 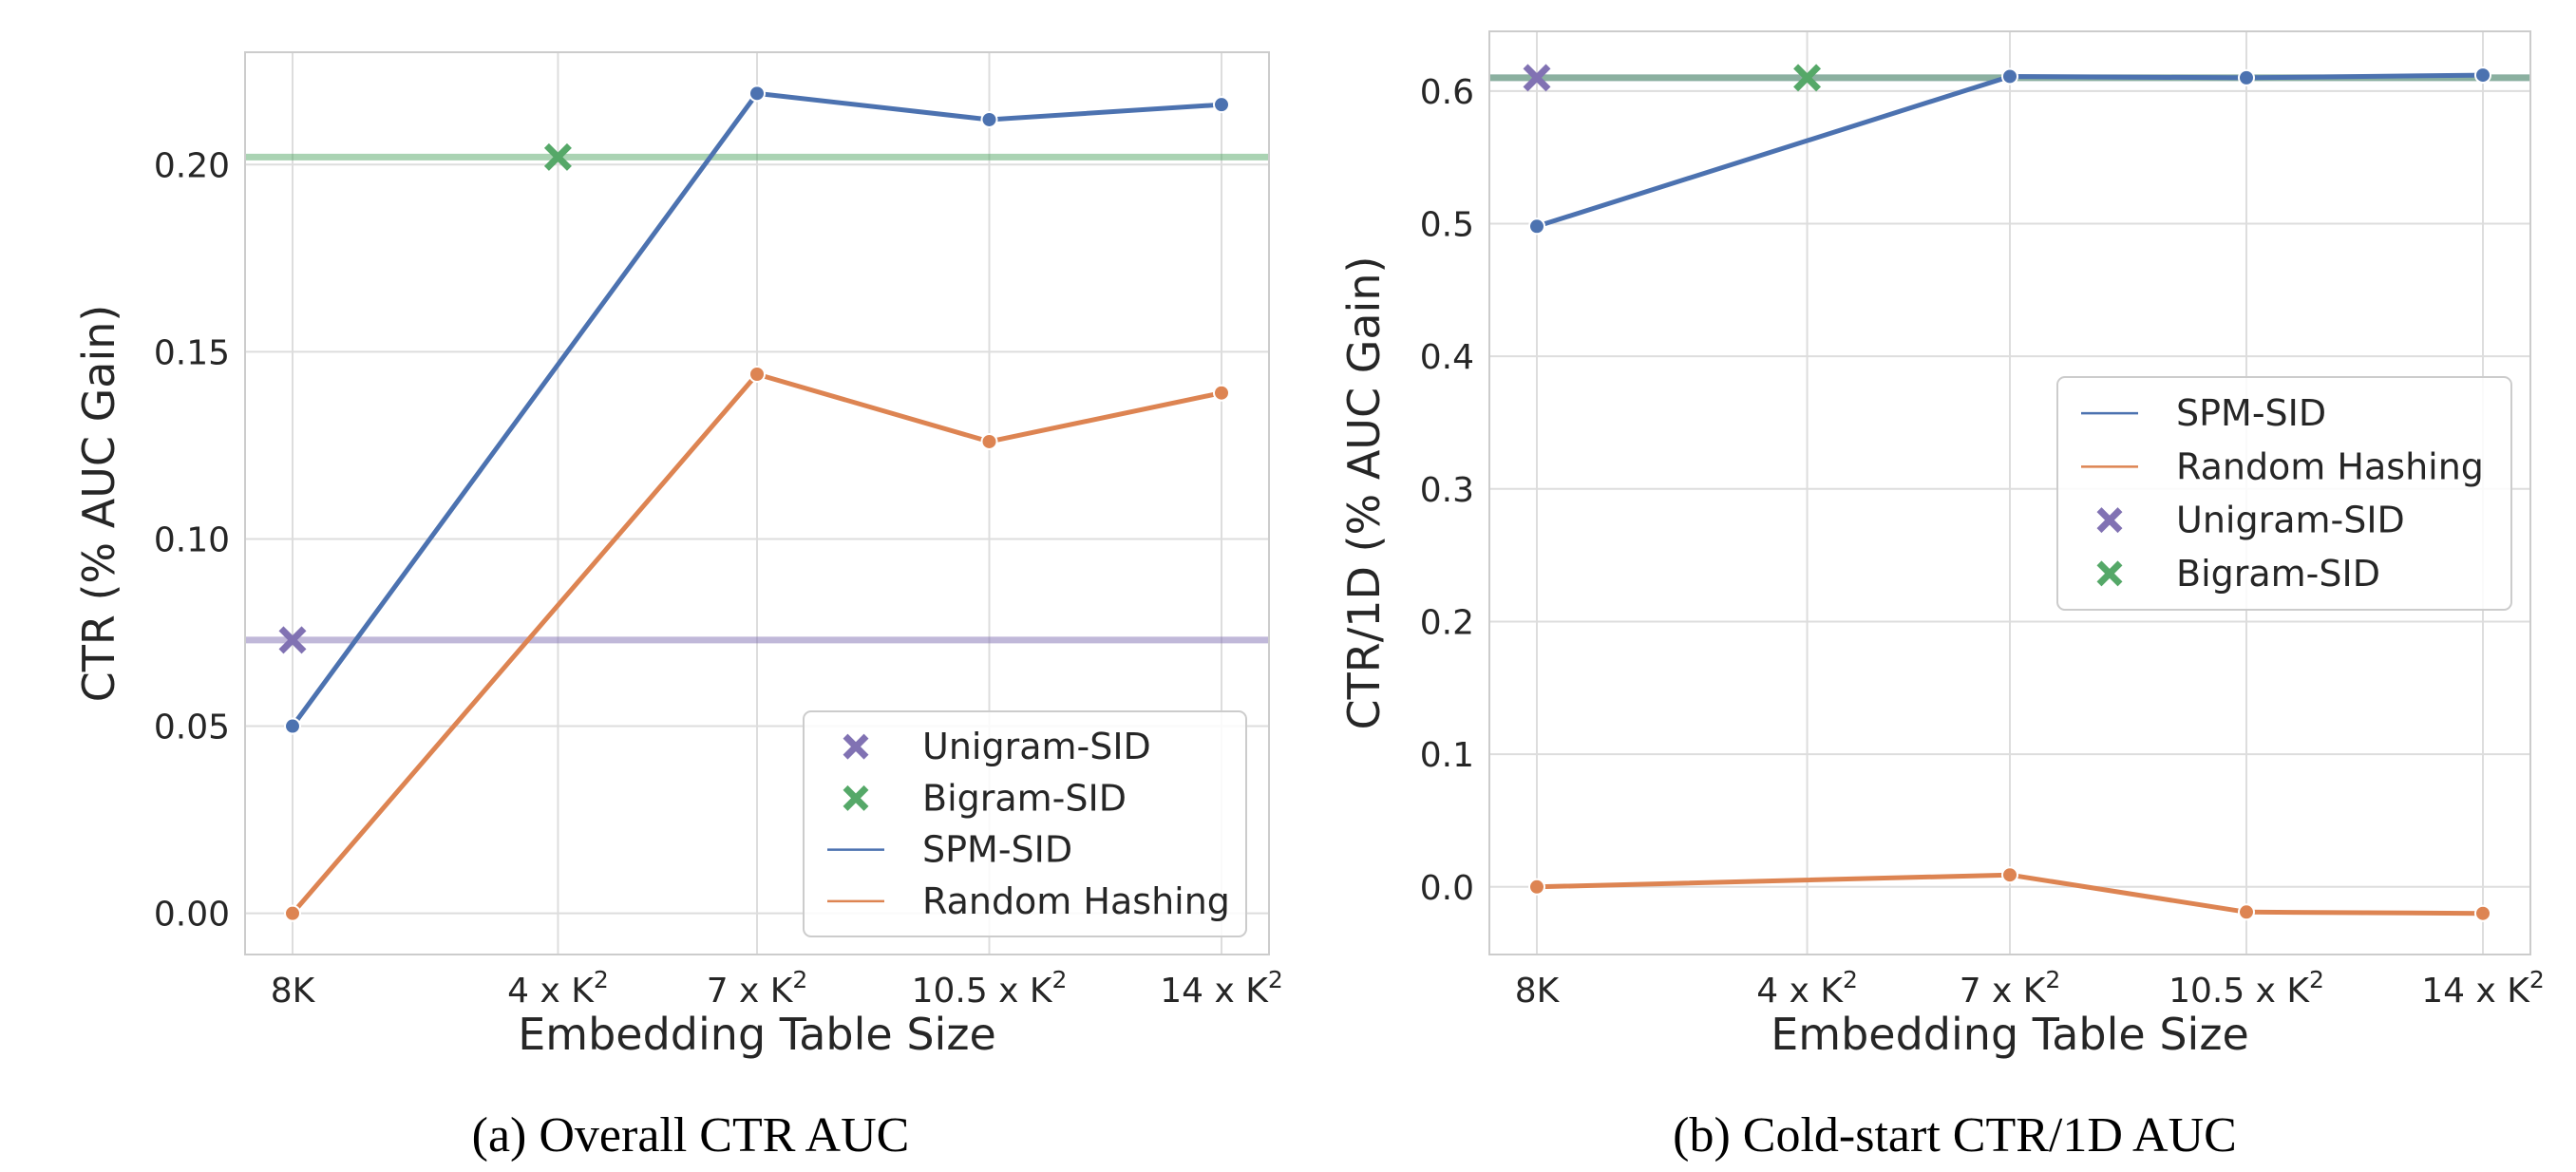 What do you see at coordinates (1447, 888) in the screenshot?
I see `y-tick-label: 0.0` at bounding box center [1447, 888].